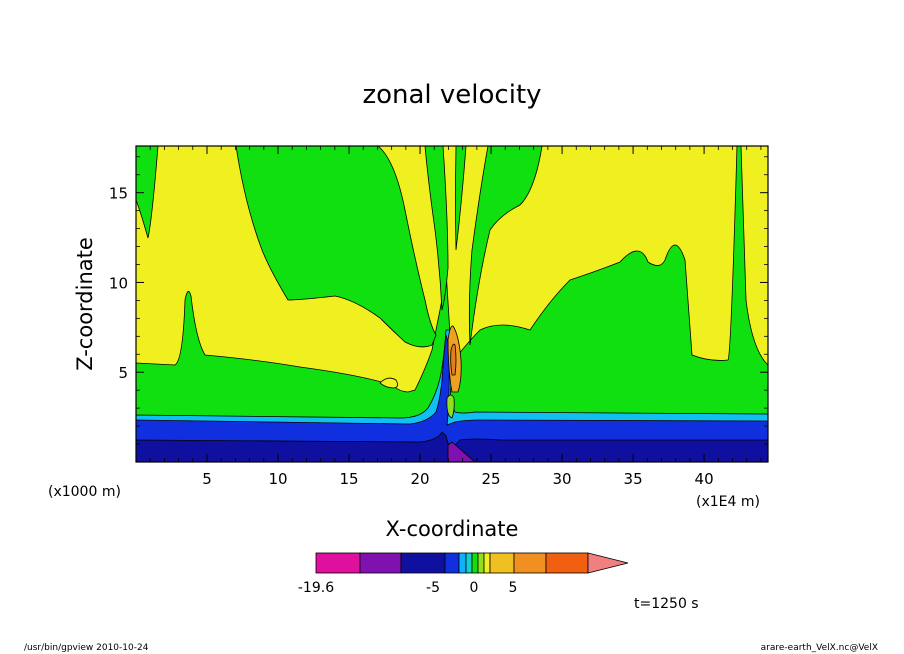 This screenshot has width=904, height=654. I want to click on y-axis-label: Z-coordinate, so click(85, 304).